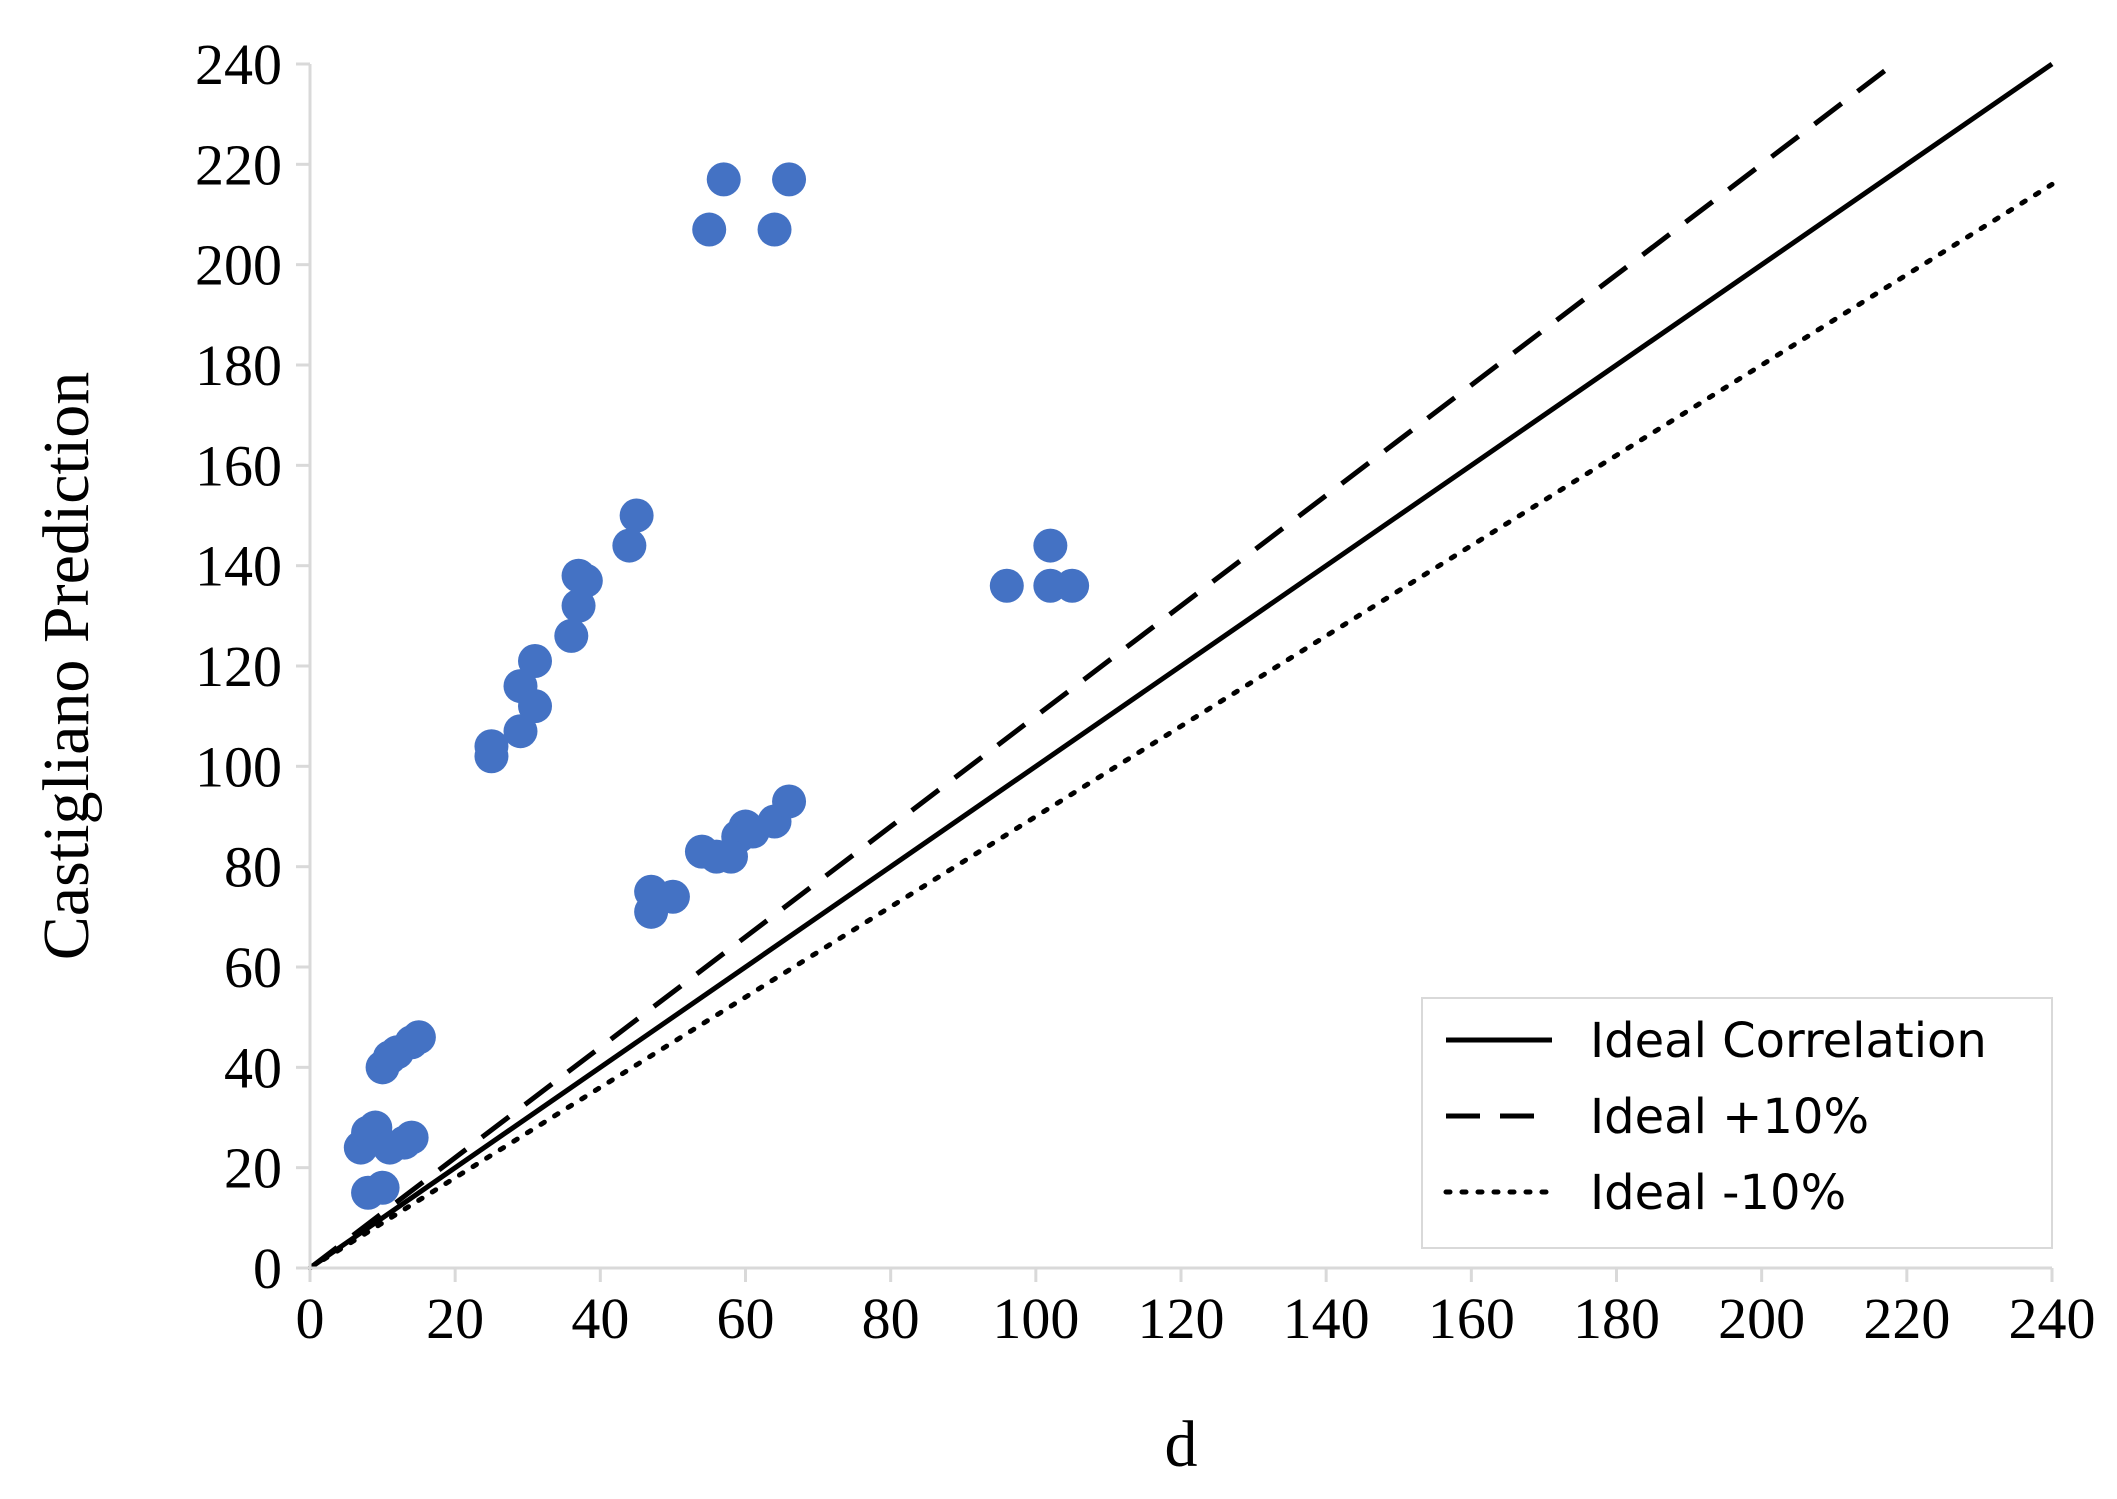 The image size is (2117, 1499). I want to click on x-tick-label: 220, so click(1906, 1318).